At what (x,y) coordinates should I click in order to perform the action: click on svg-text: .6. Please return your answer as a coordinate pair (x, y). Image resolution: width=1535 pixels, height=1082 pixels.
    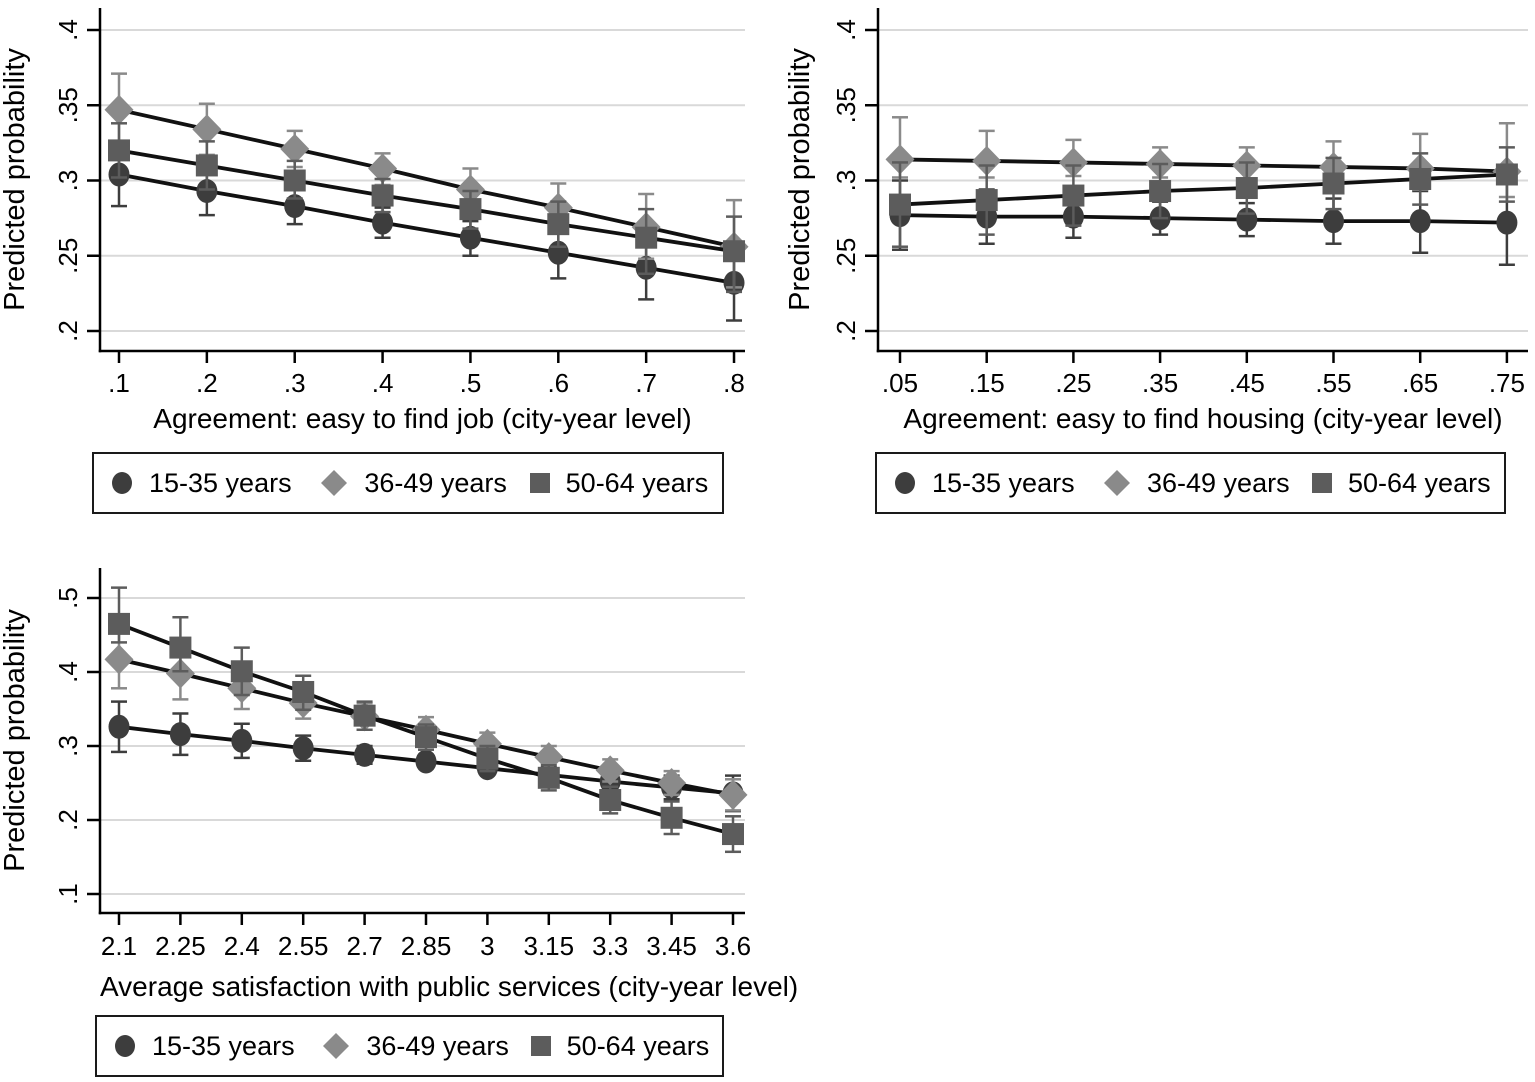
    Looking at the image, I should click on (558, 383).